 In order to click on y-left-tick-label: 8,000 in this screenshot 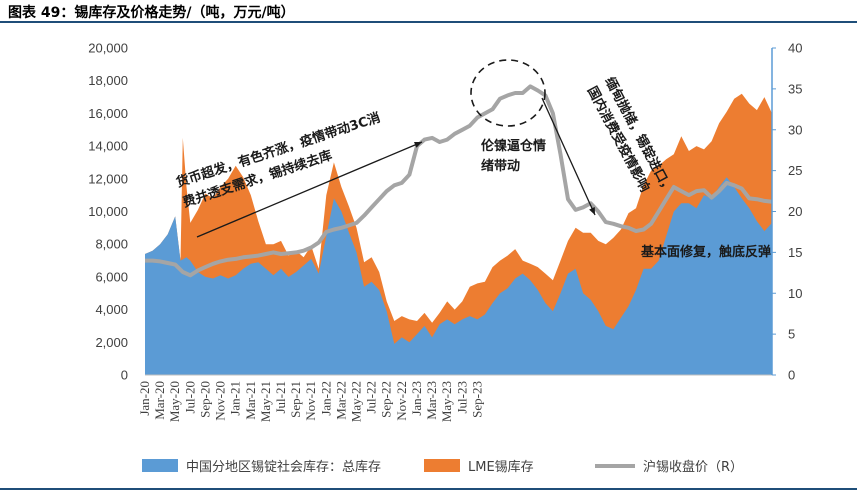, I will do `click(111, 244)`.